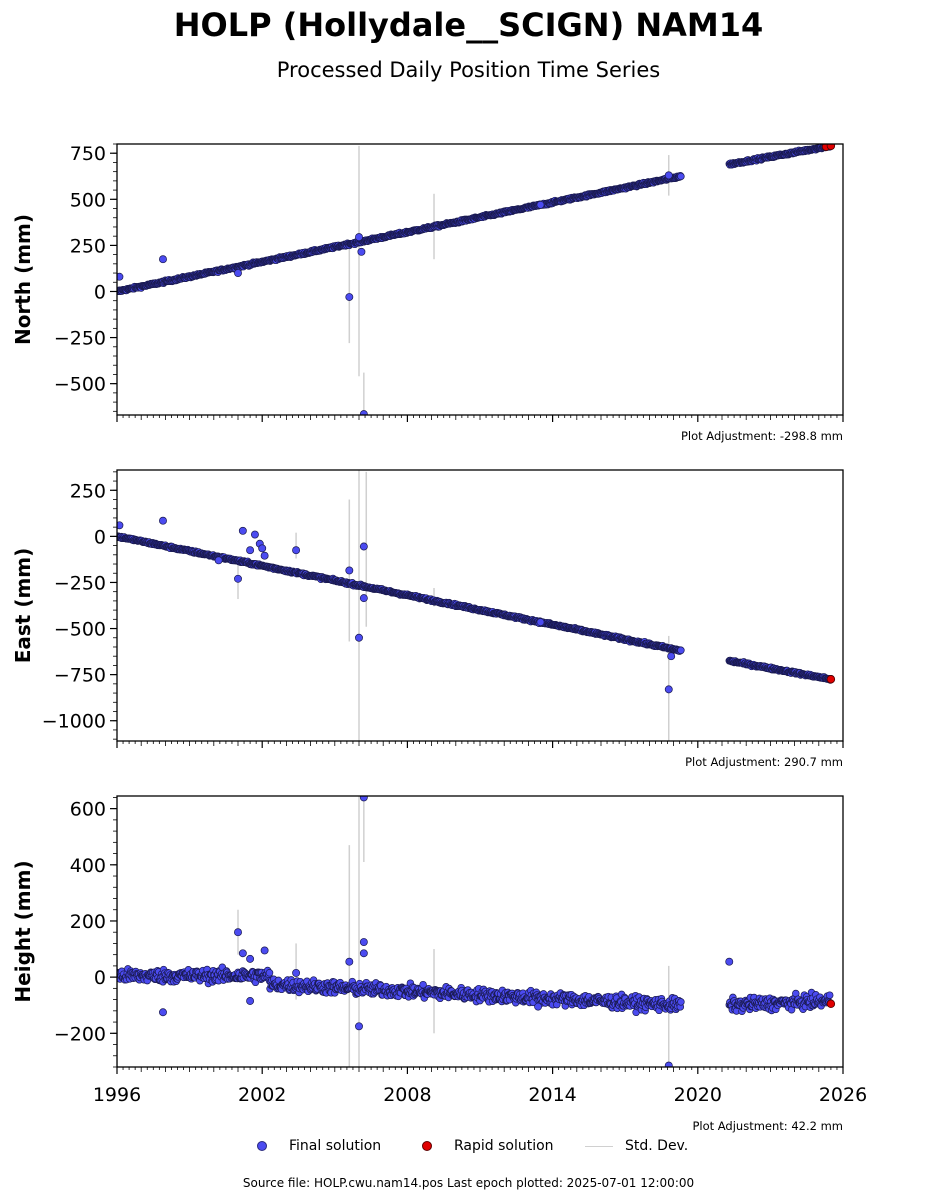  What do you see at coordinates (88, 866) in the screenshot?
I see `y-tick-label: 400` at bounding box center [88, 866].